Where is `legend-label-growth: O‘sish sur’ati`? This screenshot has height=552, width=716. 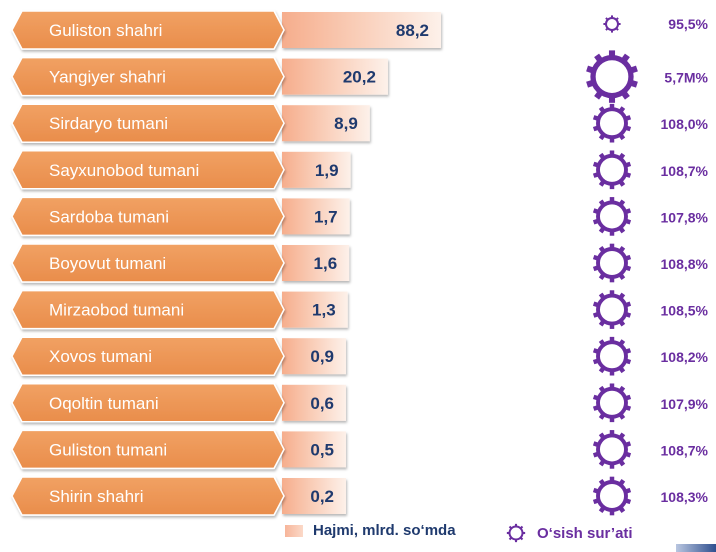
legend-label-growth: O‘sish sur’ati is located at coordinates (585, 533).